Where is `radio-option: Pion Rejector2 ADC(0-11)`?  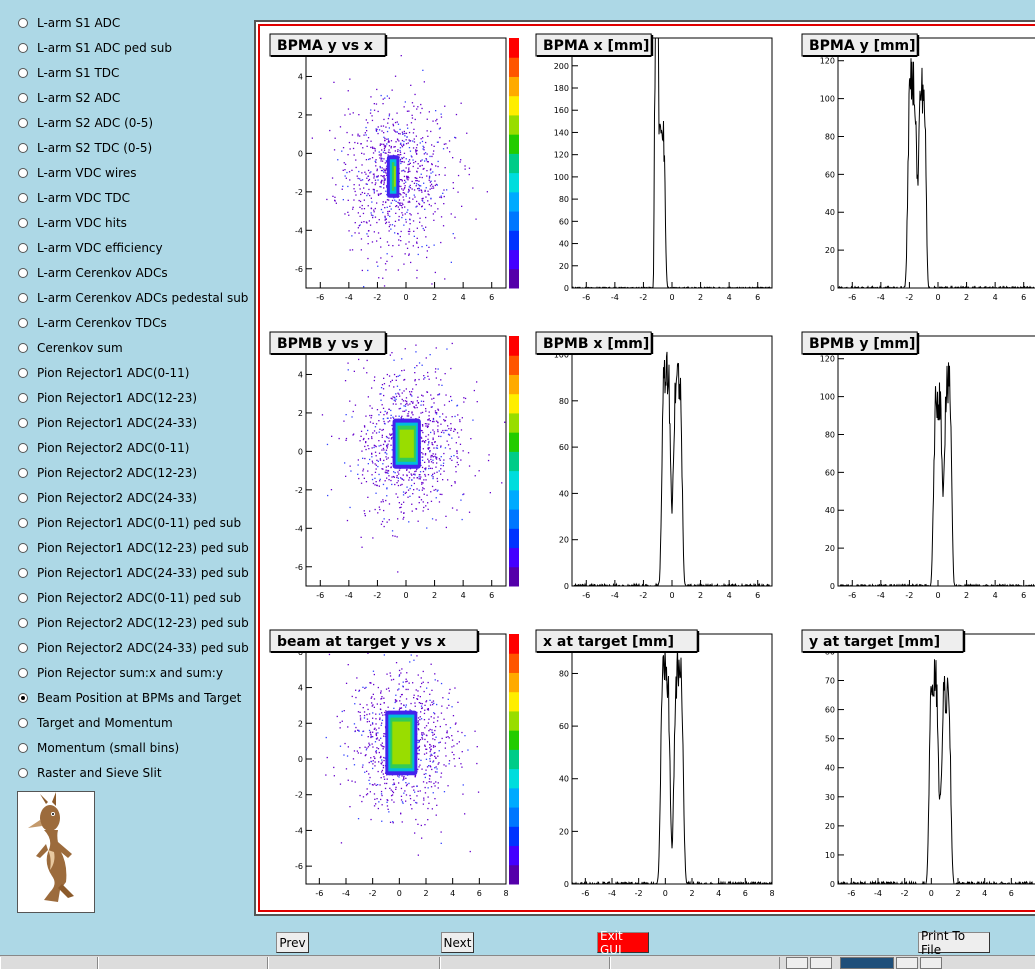 radio-option: Pion Rejector2 ADC(0-11) is located at coordinates (103, 448).